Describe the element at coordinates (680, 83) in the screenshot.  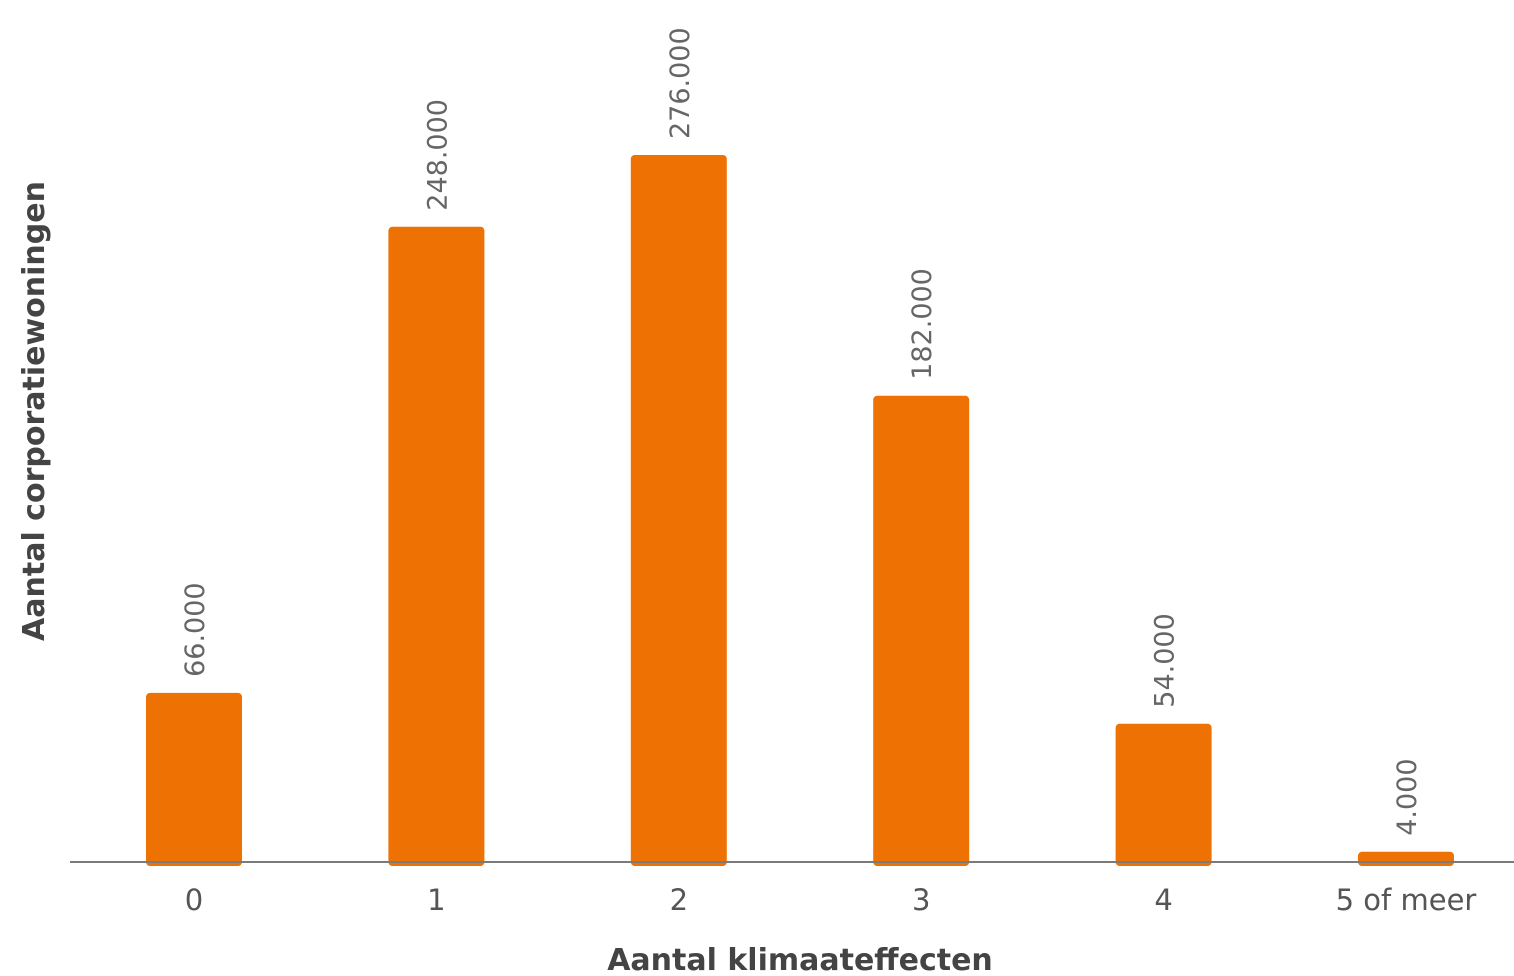
I see `data-label-2: 276.000` at that location.